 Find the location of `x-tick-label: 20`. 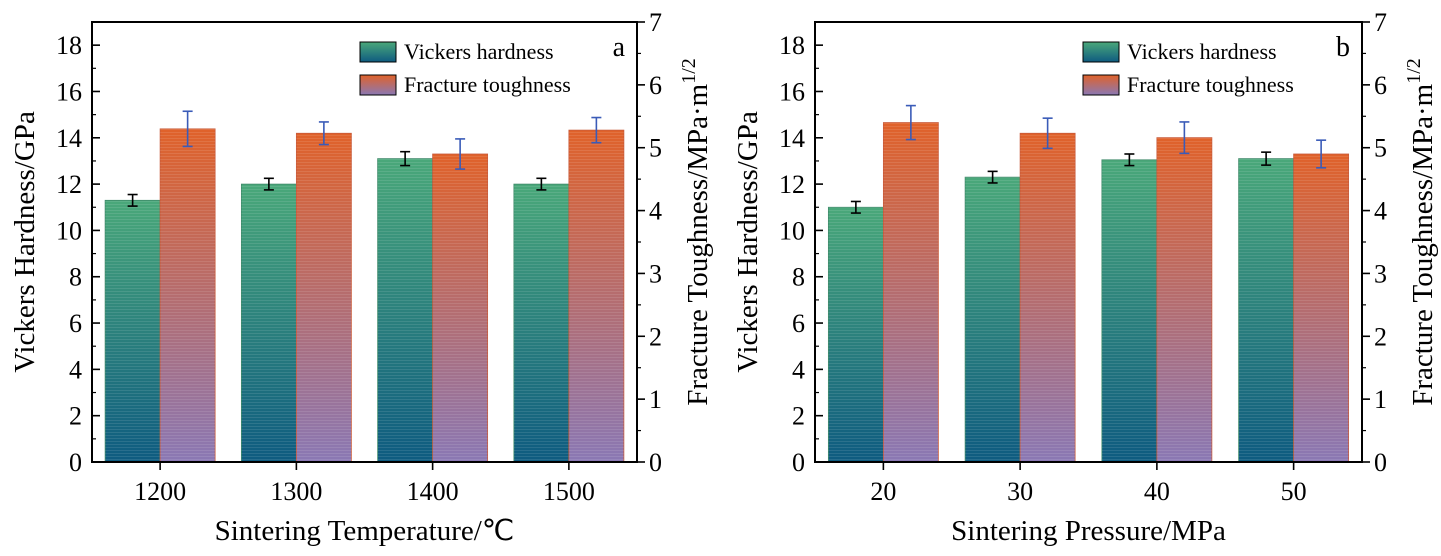

x-tick-label: 20 is located at coordinates (883, 491).